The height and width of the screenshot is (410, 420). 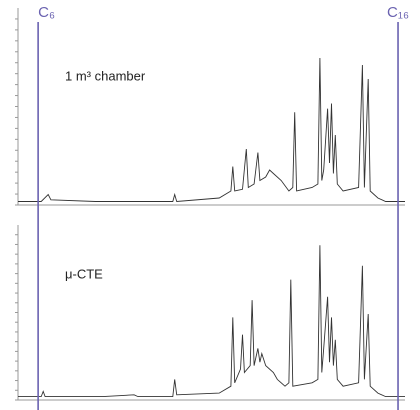 What do you see at coordinates (105, 75) in the screenshot?
I see `panel-label: 1 m³ chamber` at bounding box center [105, 75].